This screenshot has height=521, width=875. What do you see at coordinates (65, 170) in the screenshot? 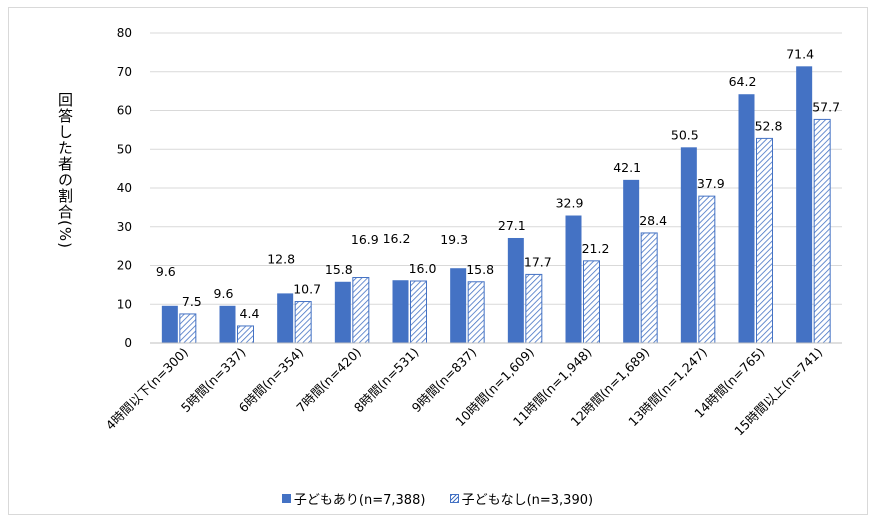
I see `y-axis-title: 回答した者の割合(%)` at bounding box center [65, 170].